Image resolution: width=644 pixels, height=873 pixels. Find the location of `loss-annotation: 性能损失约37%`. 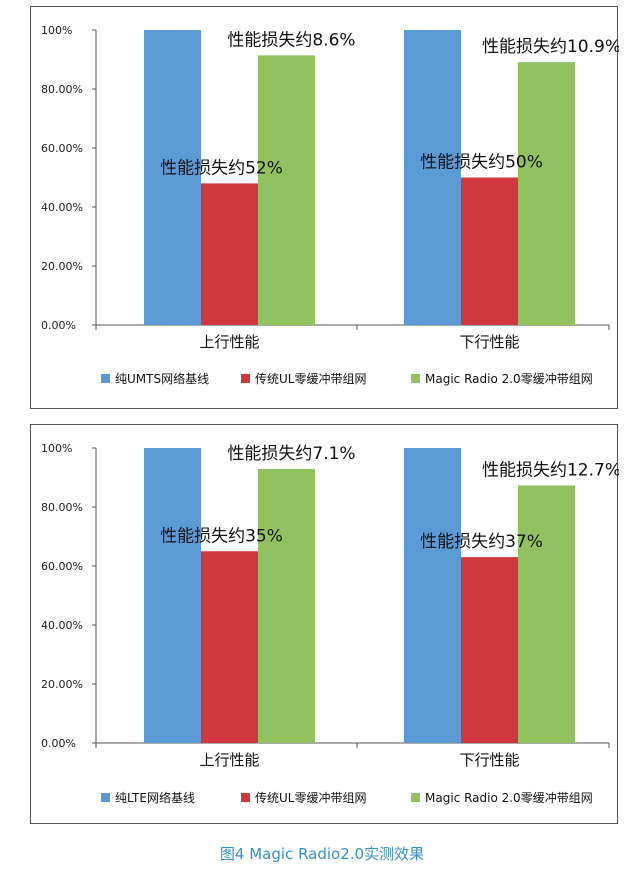

loss-annotation: 性能损失约37% is located at coordinates (481, 542).